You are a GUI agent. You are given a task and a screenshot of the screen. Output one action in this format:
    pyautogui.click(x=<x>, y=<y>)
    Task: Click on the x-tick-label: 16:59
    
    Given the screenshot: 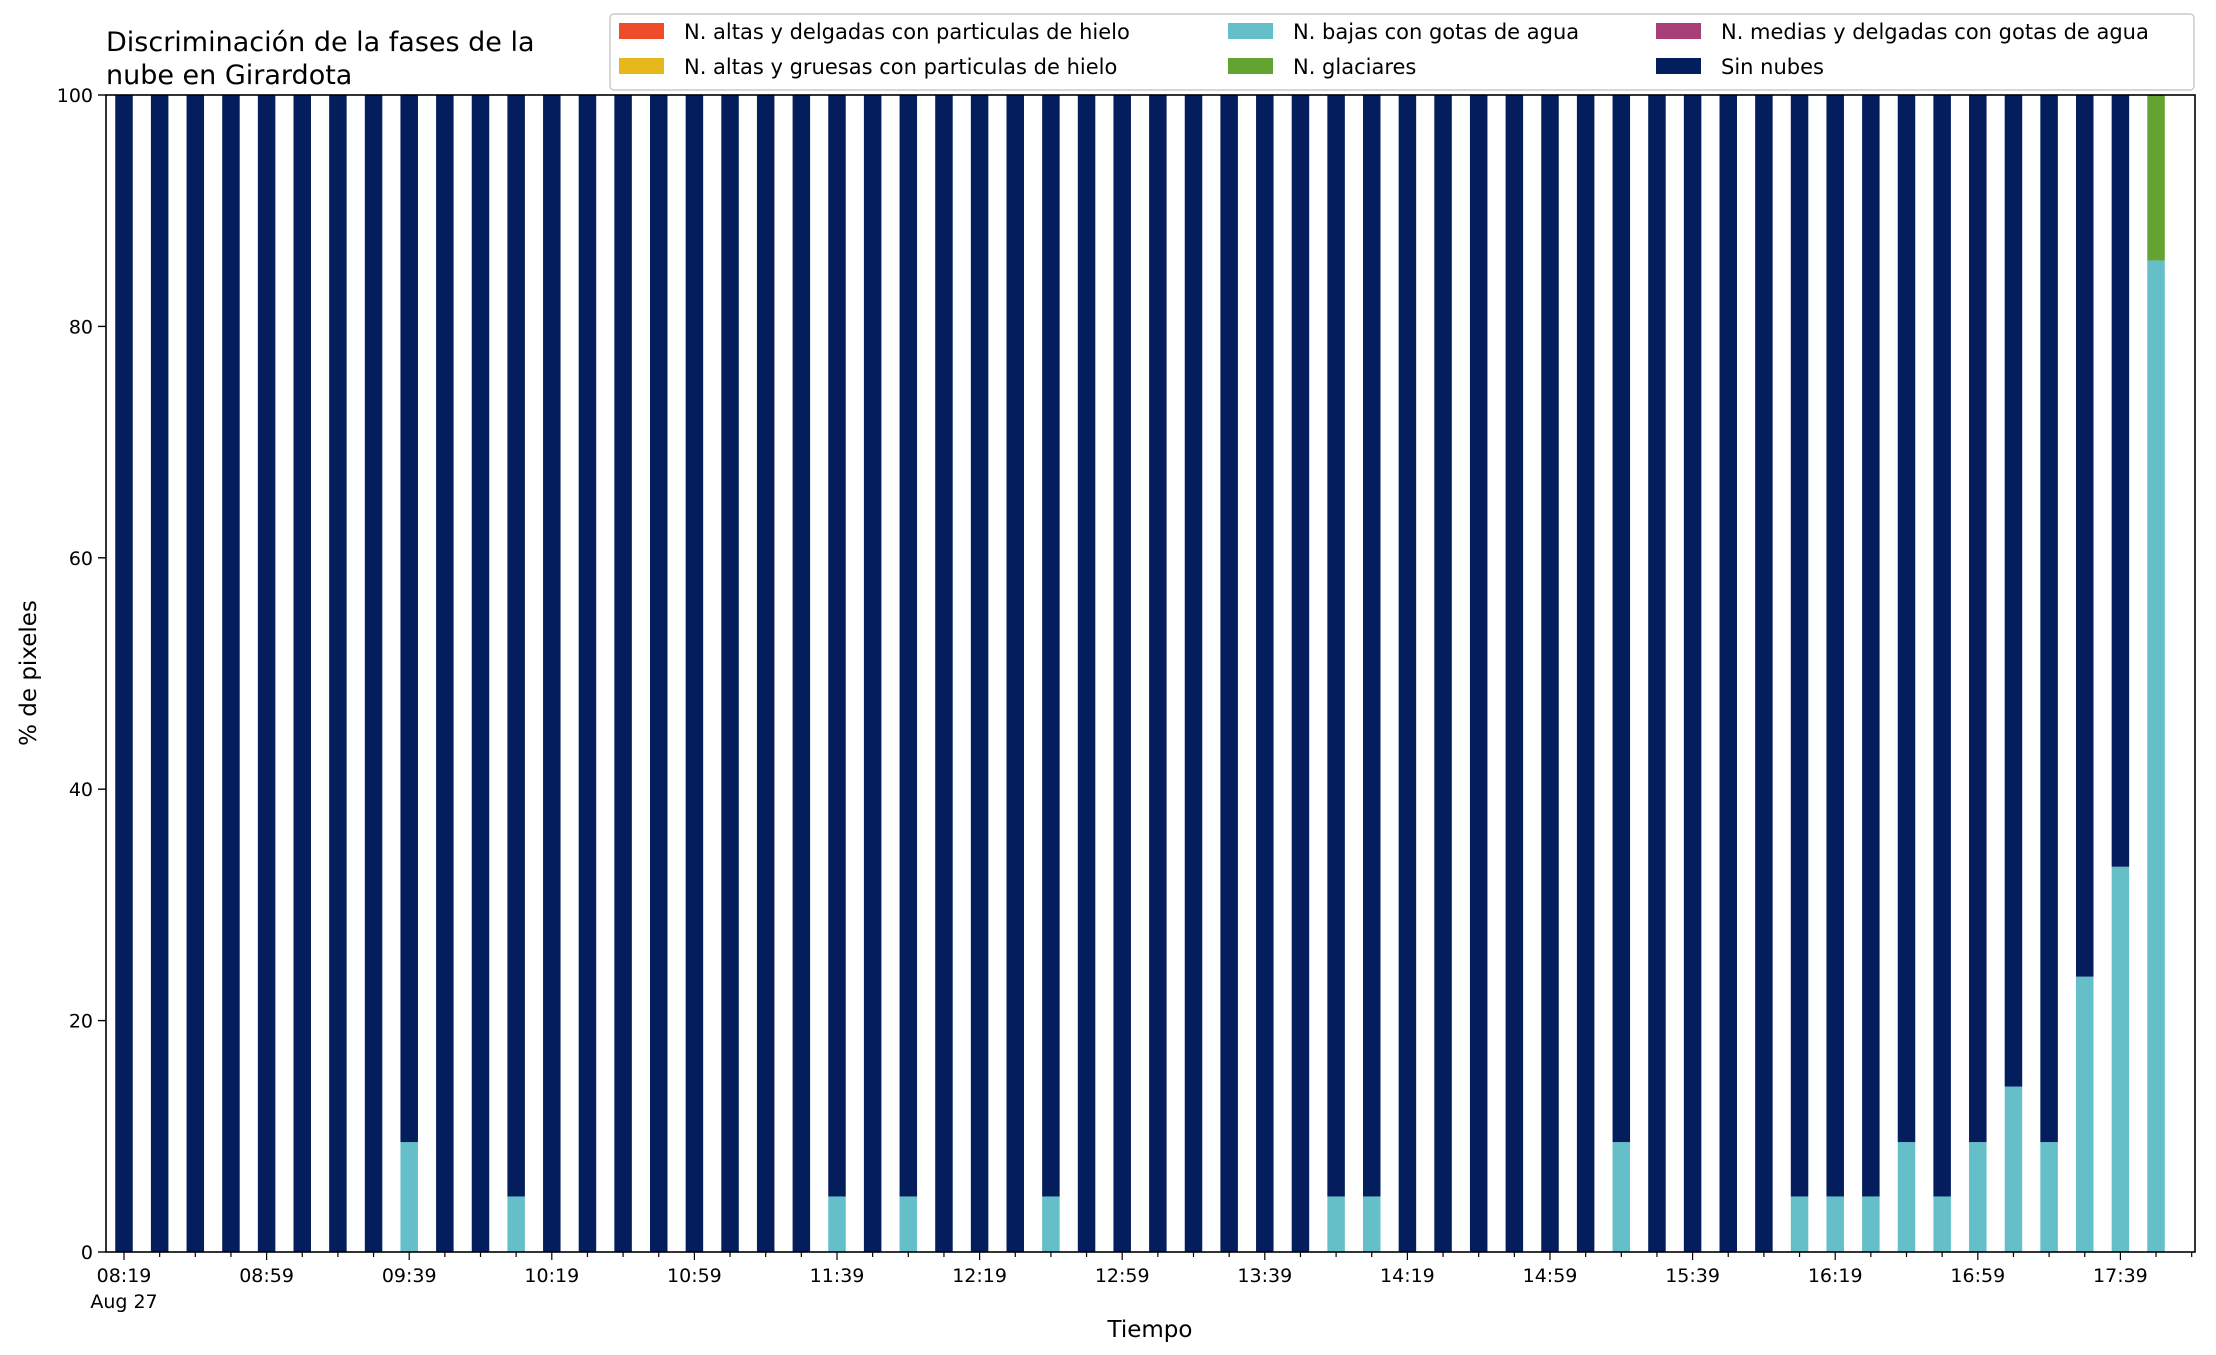 What is the action you would take?
    pyautogui.click(x=1977, y=1276)
    